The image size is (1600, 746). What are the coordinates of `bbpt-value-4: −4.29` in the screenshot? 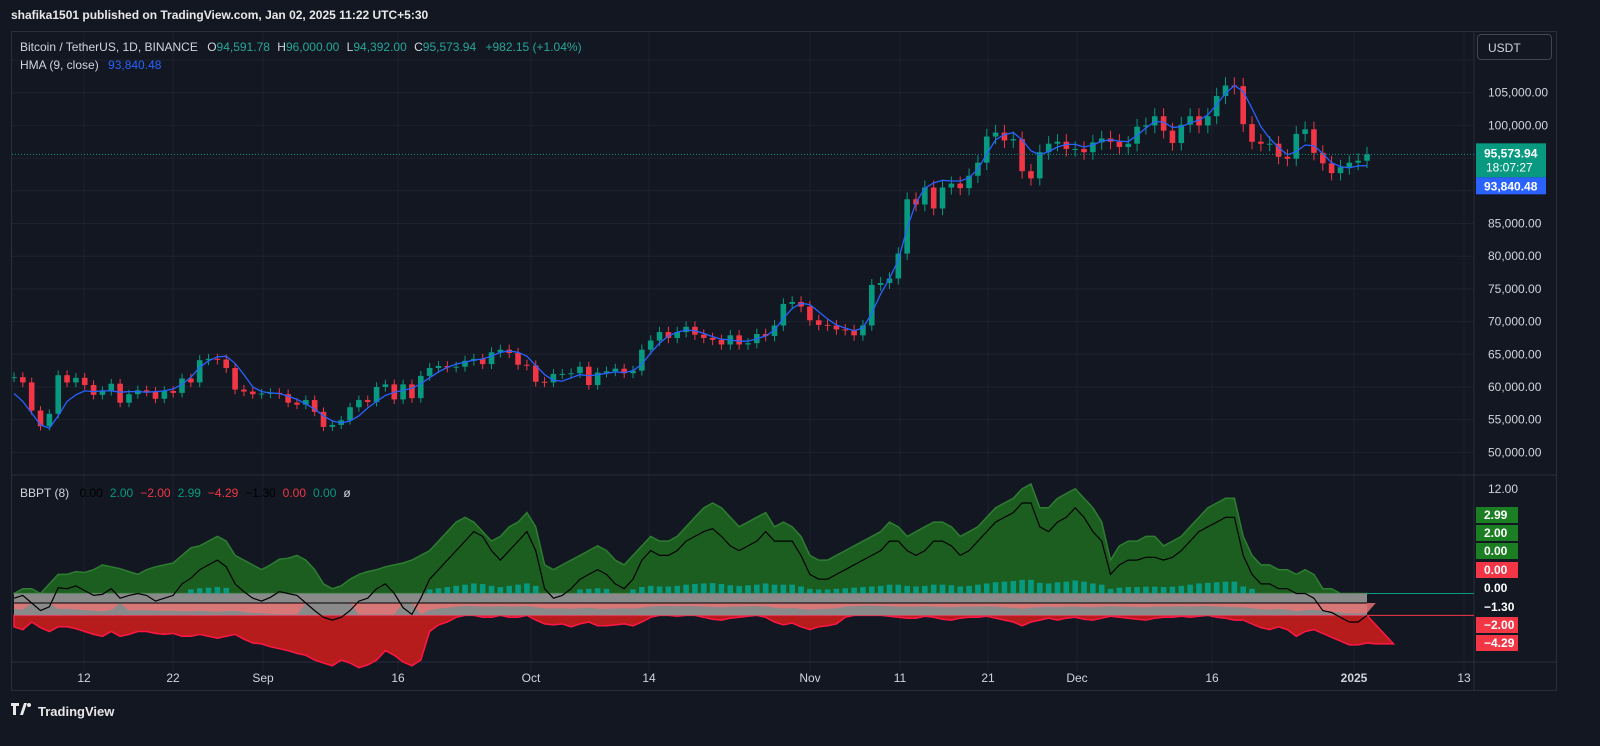 It's located at (223, 493).